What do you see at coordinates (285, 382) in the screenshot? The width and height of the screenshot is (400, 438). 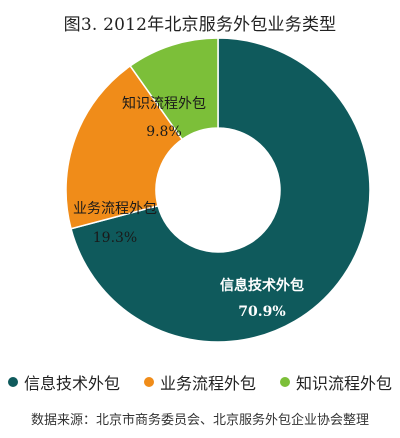 I see `legend-dot-kpo` at bounding box center [285, 382].